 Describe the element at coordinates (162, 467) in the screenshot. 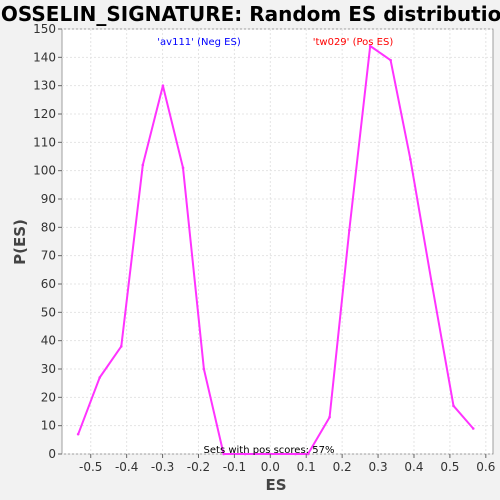

I see `x-tick-label: -0.3` at that location.